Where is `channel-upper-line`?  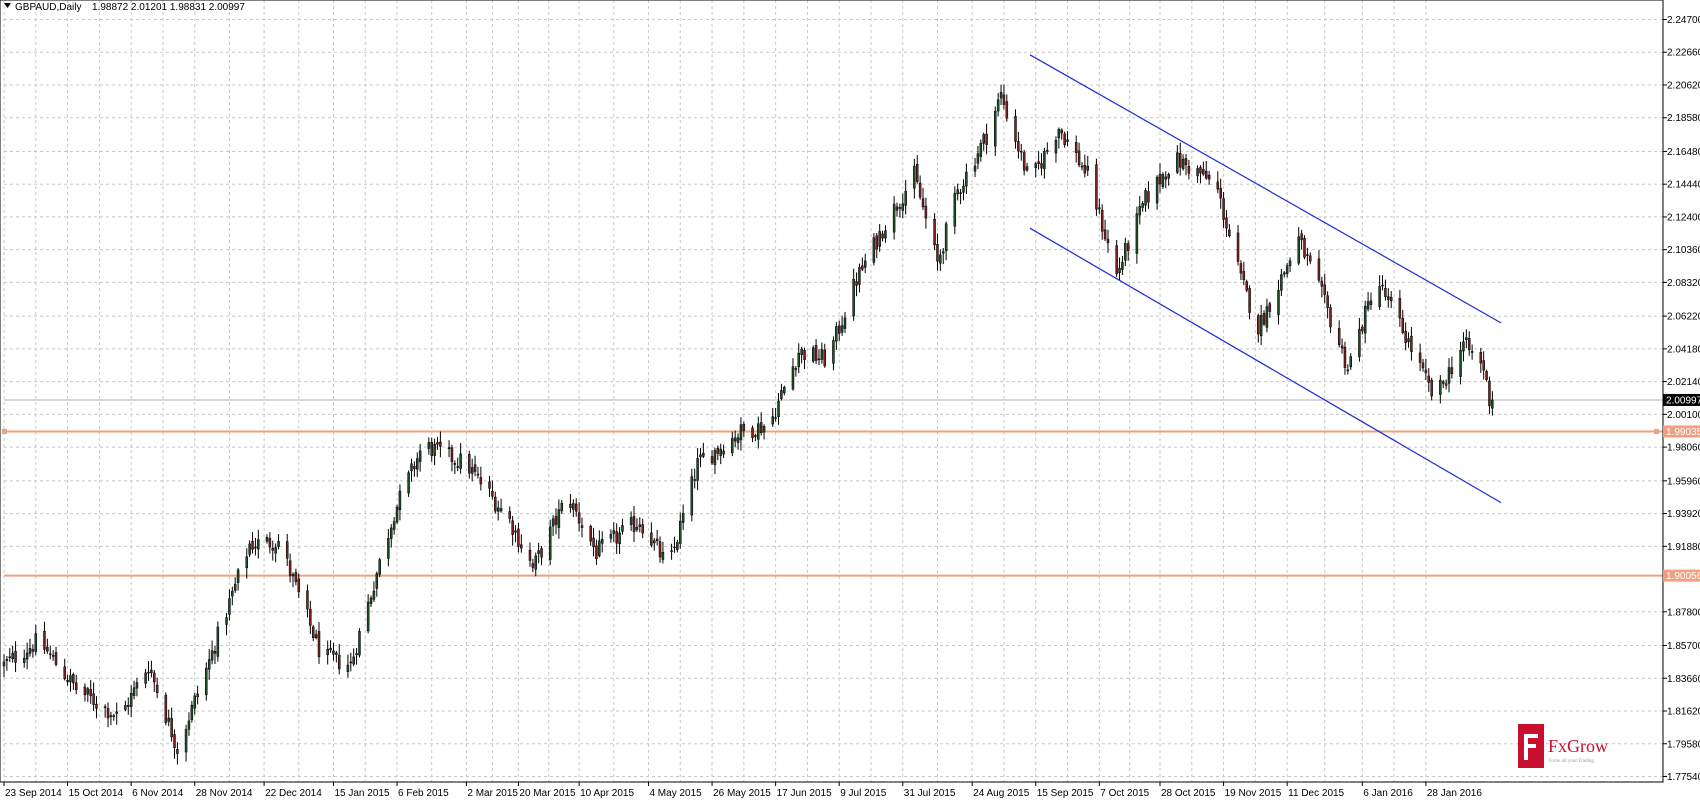 channel-upper-line is located at coordinates (1265, 189).